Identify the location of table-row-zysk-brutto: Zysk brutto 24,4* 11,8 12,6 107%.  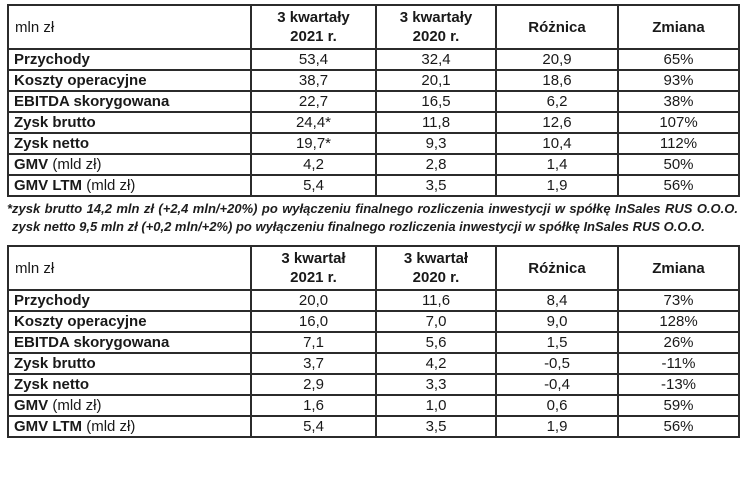
(373, 122).